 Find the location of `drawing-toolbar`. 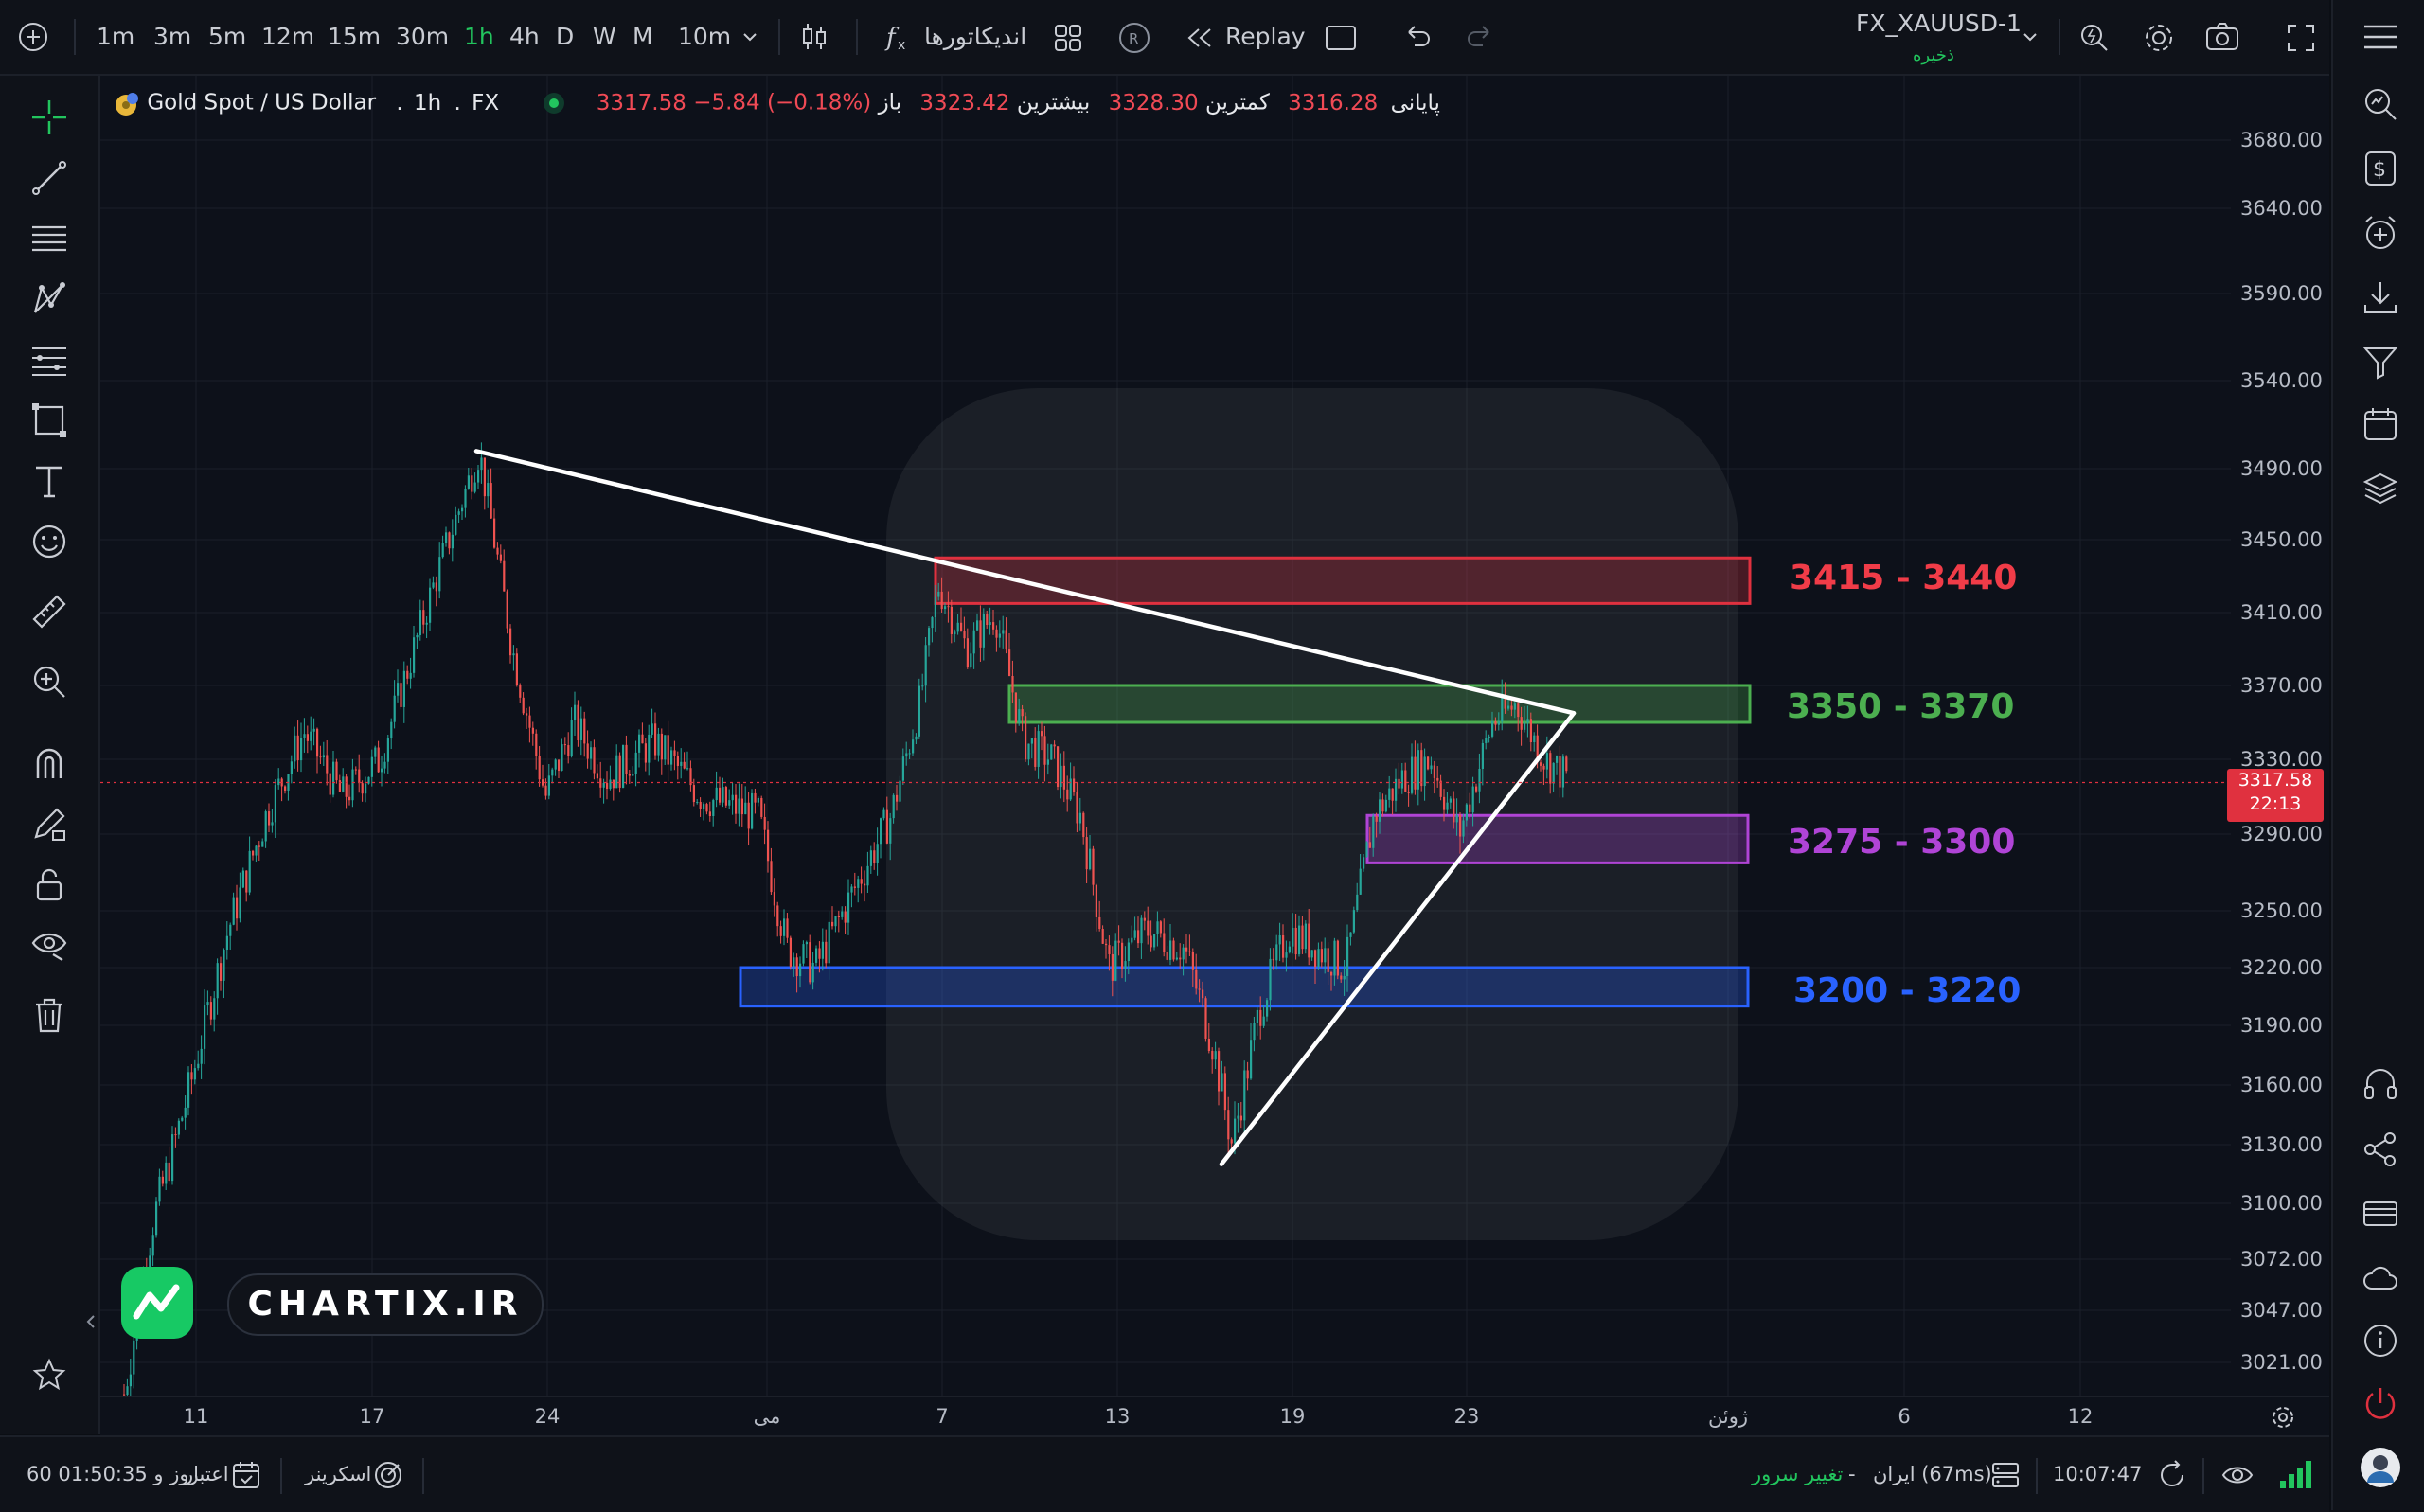

drawing-toolbar is located at coordinates (50, 755).